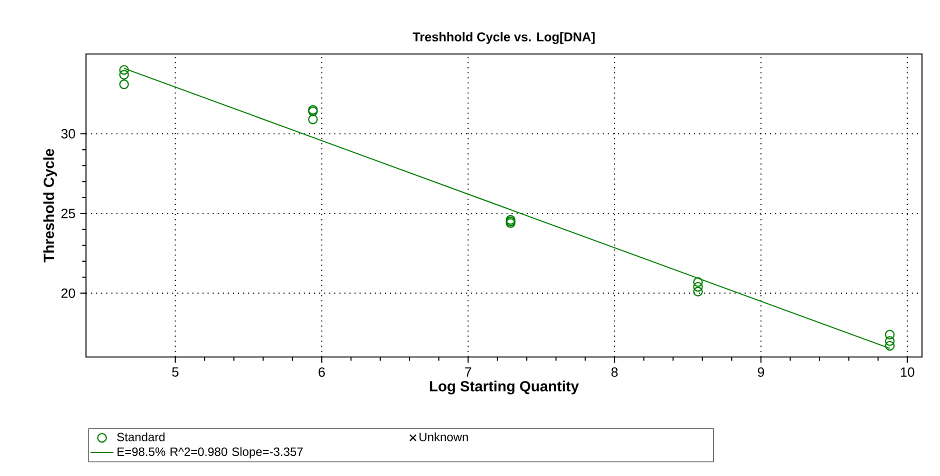  Describe the element at coordinates (50, 205) in the screenshot. I see `y-axis-title: Threshold Cycle` at that location.